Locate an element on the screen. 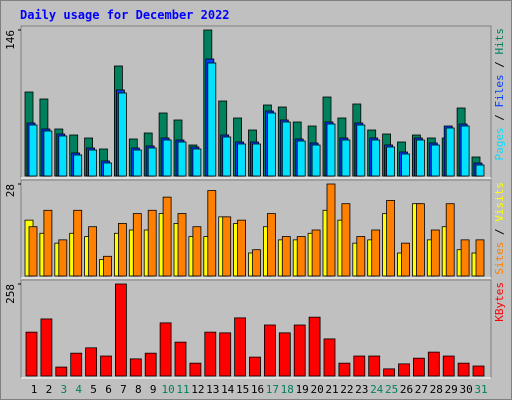  legend: Sites / Visits is located at coordinates (499, 228).